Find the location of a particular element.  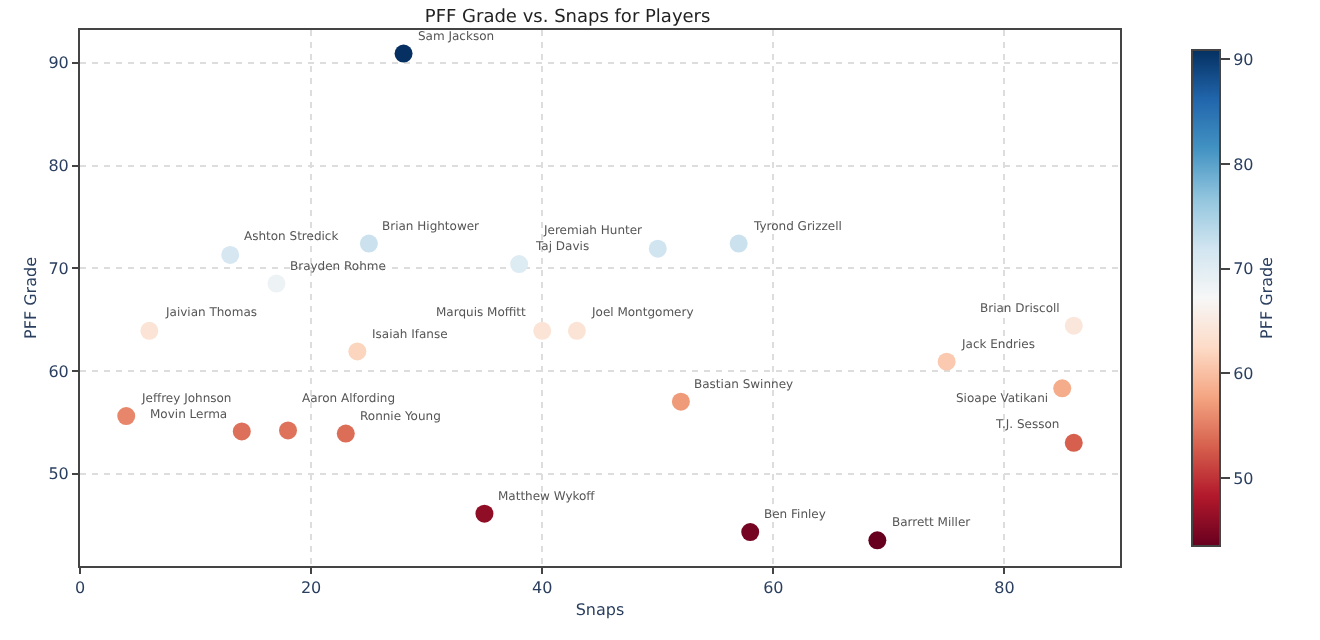

x-axis-title: Snaps is located at coordinates (600, 610).